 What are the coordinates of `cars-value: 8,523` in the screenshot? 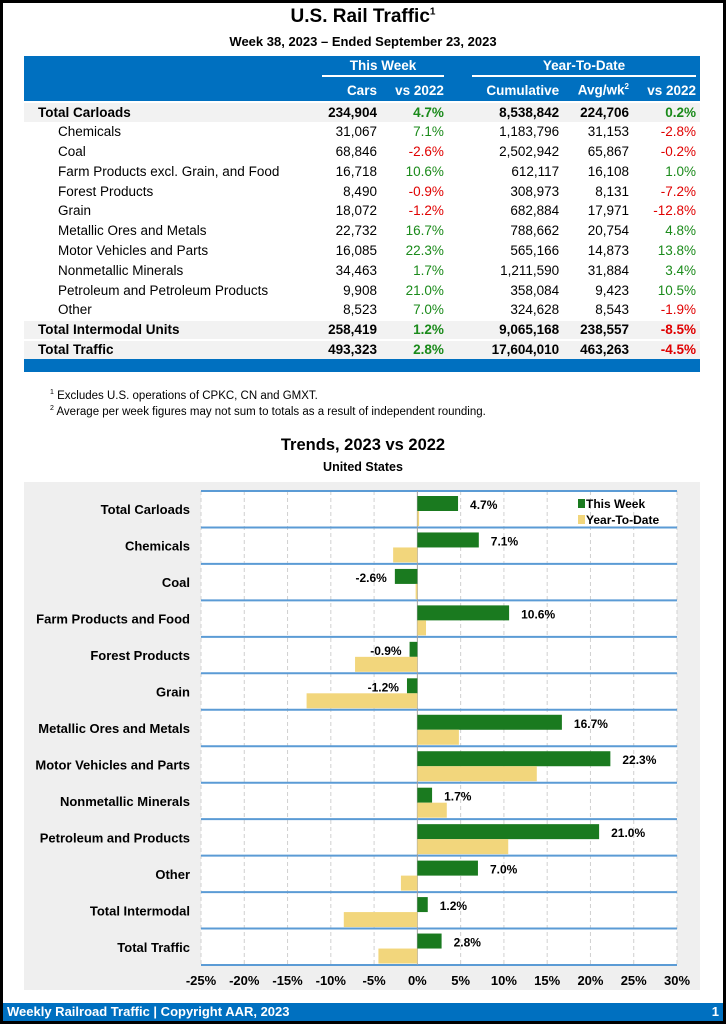 It's located at (347, 309).